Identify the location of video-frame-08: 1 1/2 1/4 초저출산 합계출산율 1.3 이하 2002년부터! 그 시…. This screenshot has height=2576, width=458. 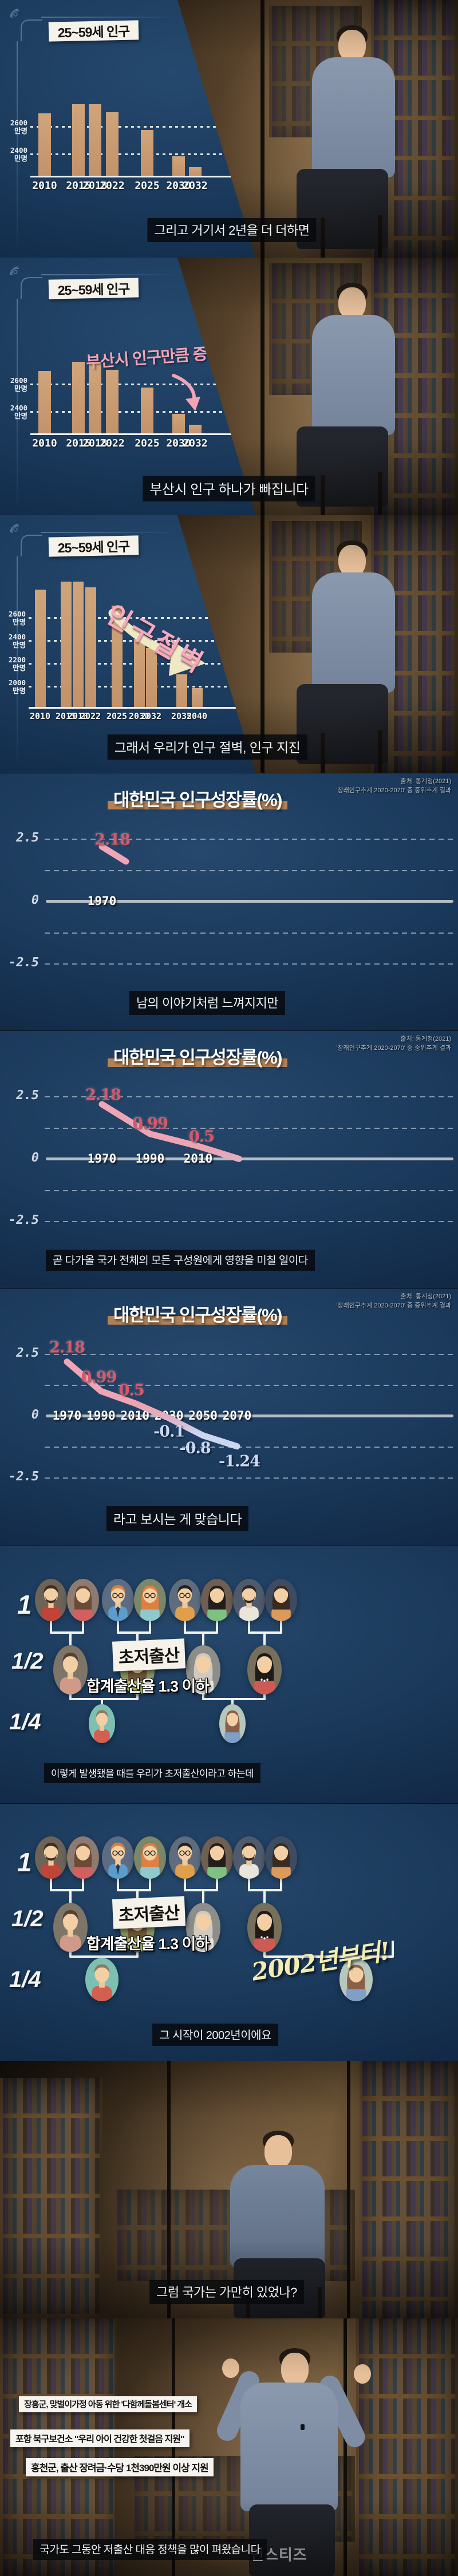
(229, 1932).